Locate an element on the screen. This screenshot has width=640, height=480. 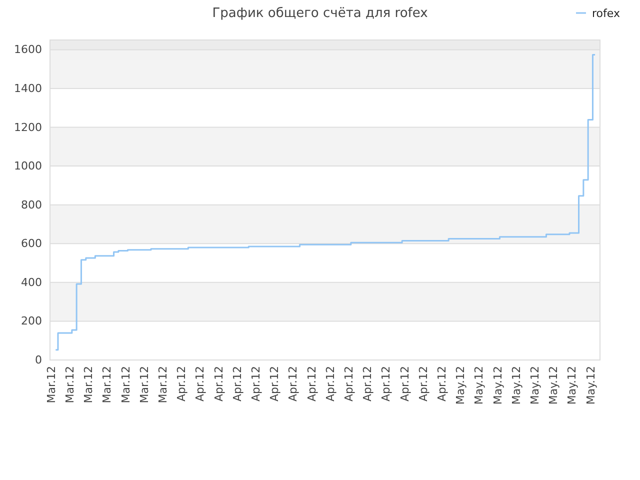
y-tick-label: 800 is located at coordinates (31, 205).